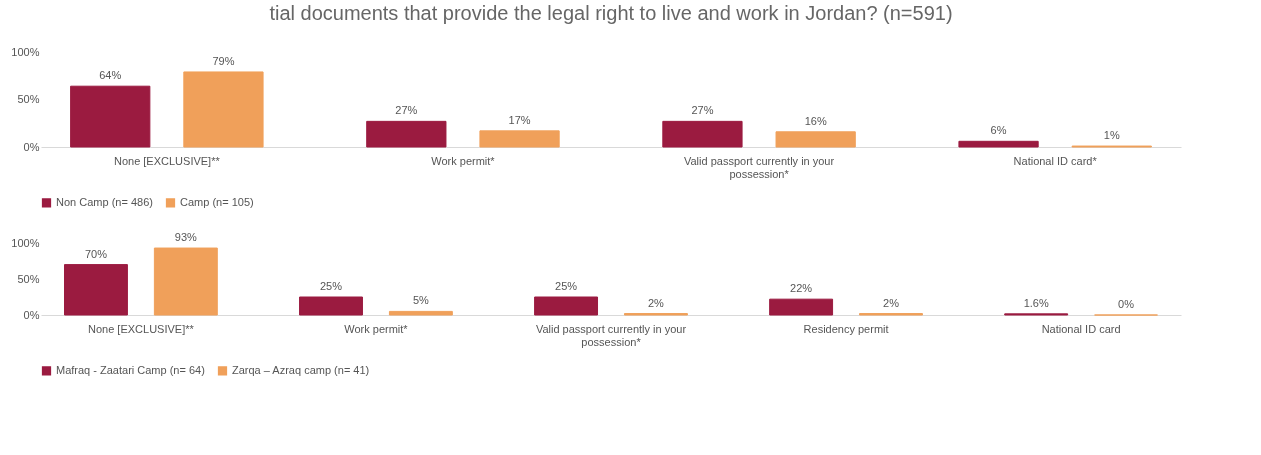 Image resolution: width=1261 pixels, height=455 pixels. What do you see at coordinates (96, 253) in the screenshot?
I see `data-label: 70%` at bounding box center [96, 253].